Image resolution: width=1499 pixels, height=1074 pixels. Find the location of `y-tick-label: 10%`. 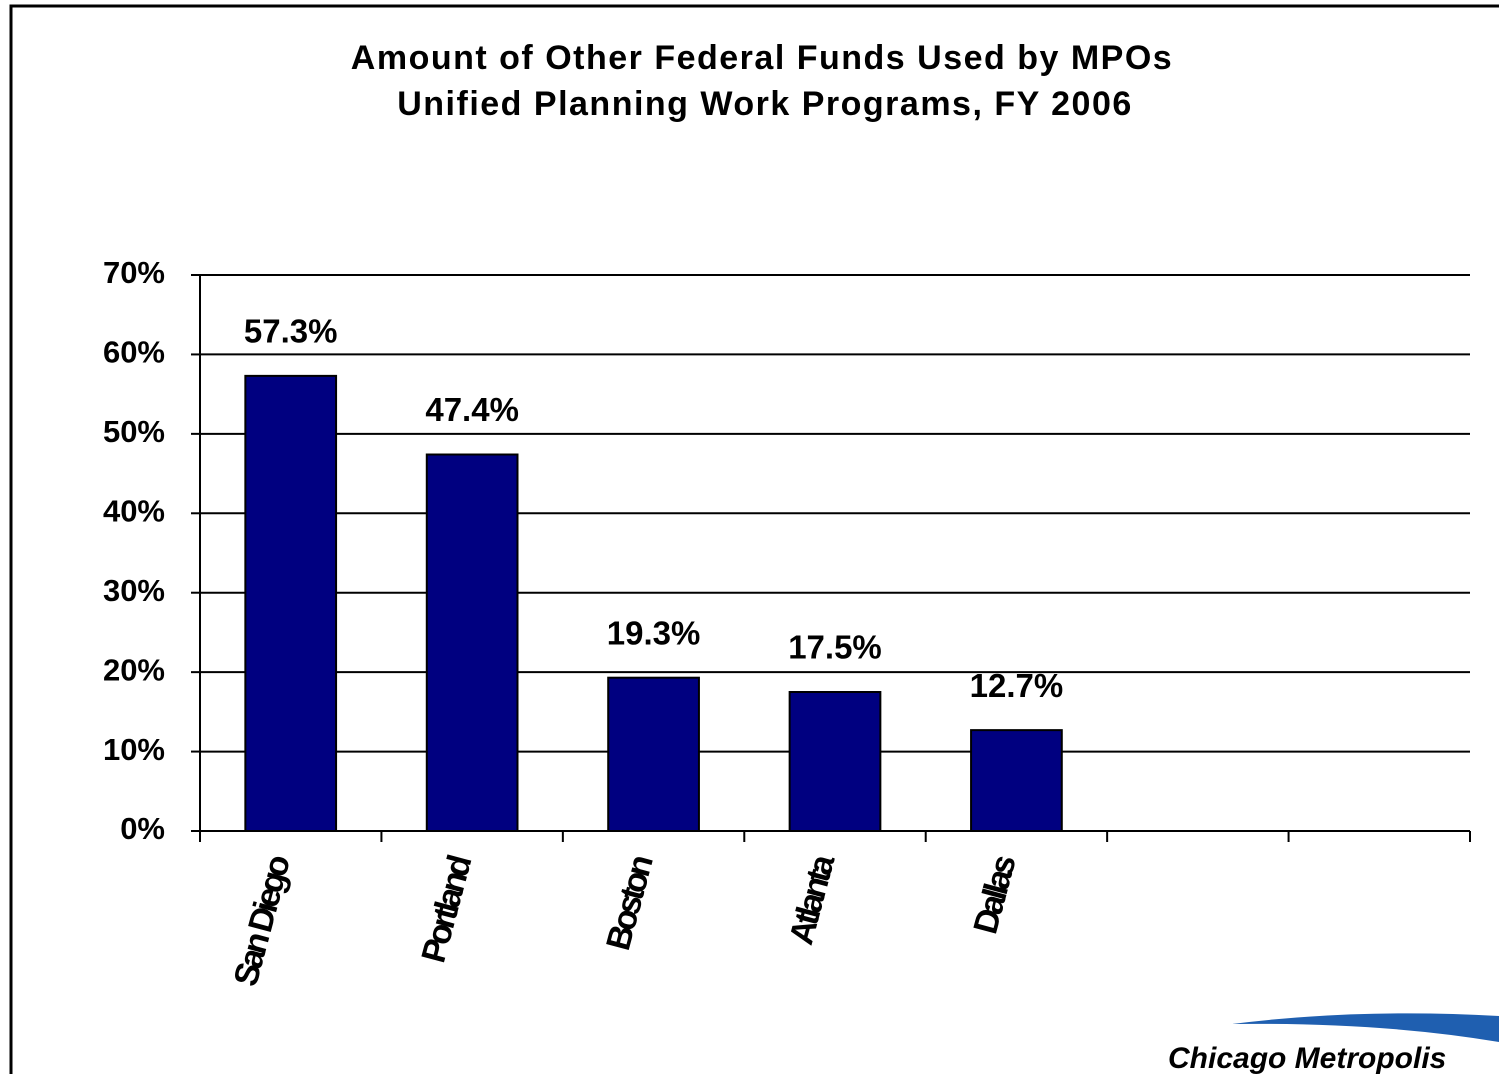

y-tick-label: 10% is located at coordinates (134, 749).